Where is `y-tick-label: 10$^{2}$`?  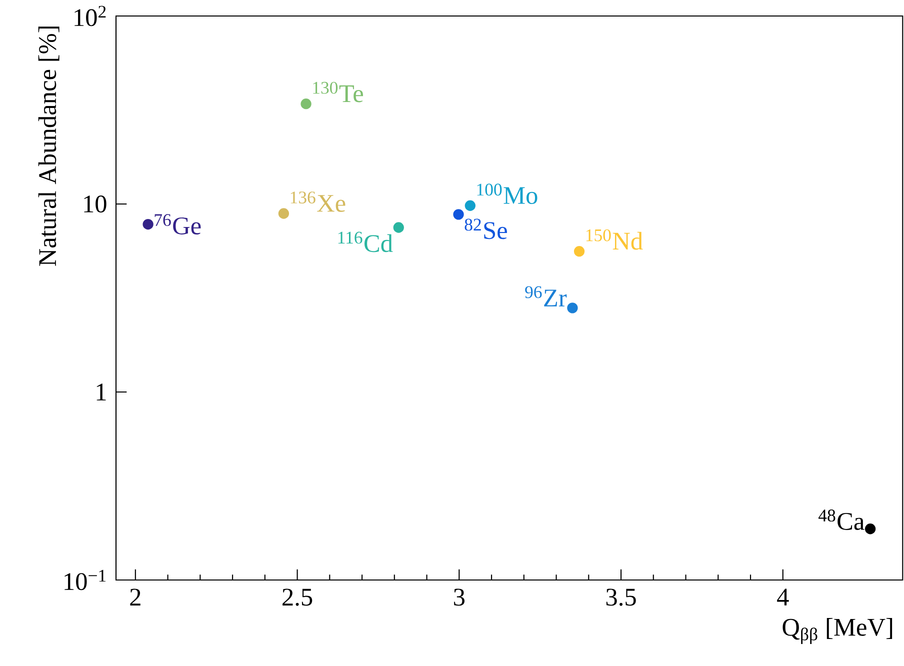 y-tick-label: 10$^{2}$ is located at coordinates (90, 16).